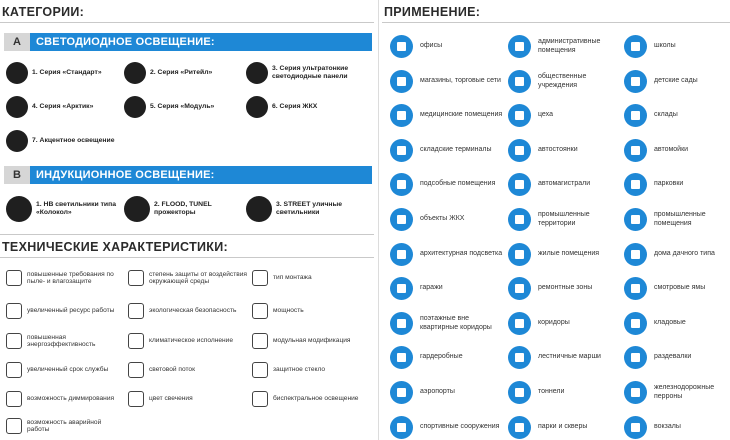 This screenshot has width=730, height=440. What do you see at coordinates (565, 150) in the screenshot?
I see `application-item: автостоянки` at bounding box center [565, 150].